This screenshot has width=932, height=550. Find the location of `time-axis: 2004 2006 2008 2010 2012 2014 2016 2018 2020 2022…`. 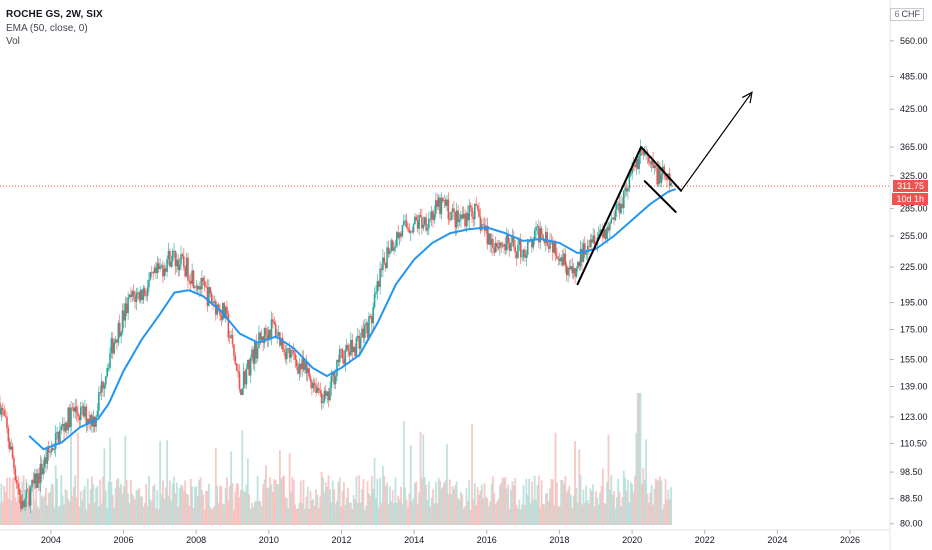

time-axis: 2004 2006 2008 2010 2012 2014 2016 2018 2020 2022… is located at coordinates (445, 537).